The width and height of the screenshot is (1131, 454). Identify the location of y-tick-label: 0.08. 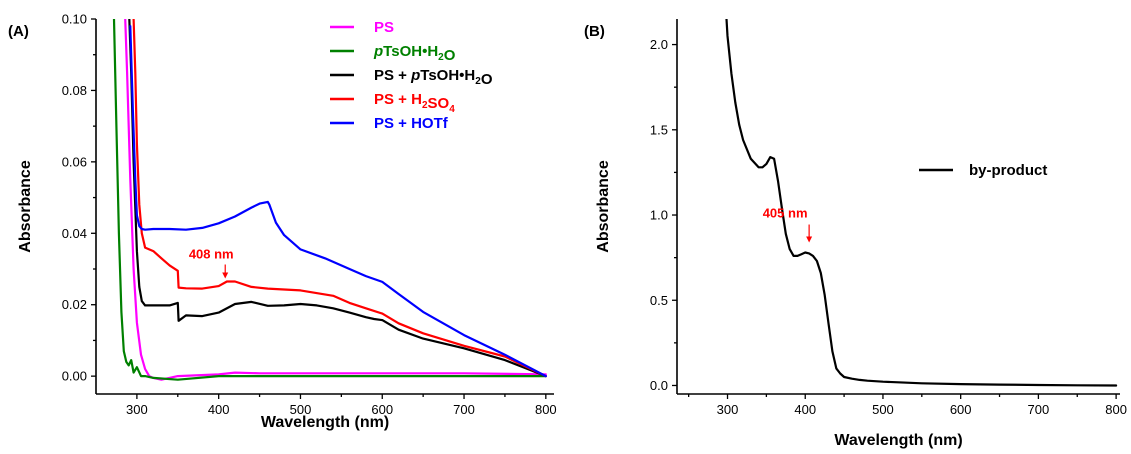
(74, 90).